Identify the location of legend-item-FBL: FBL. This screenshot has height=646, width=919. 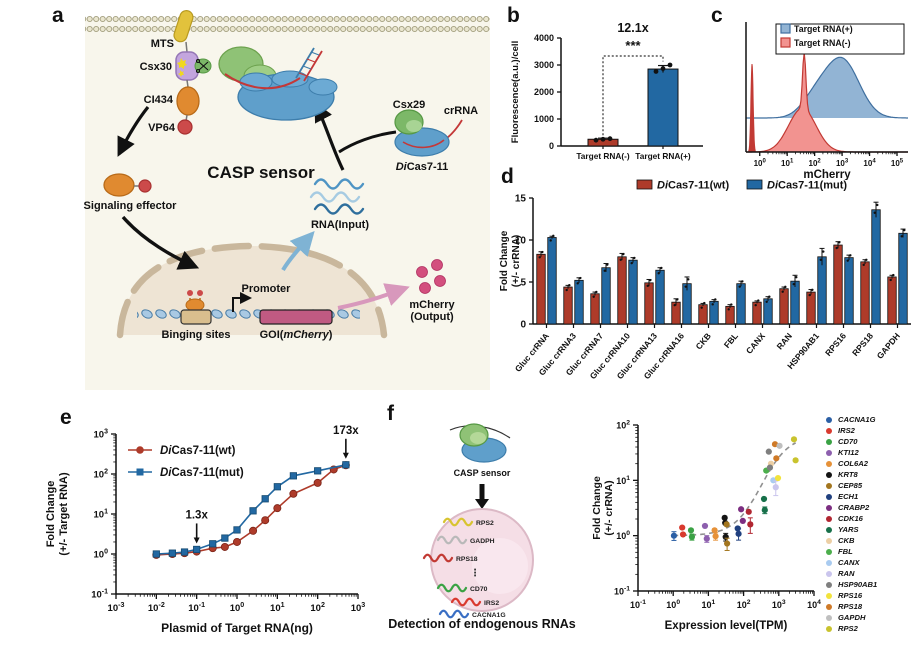
(872, 551).